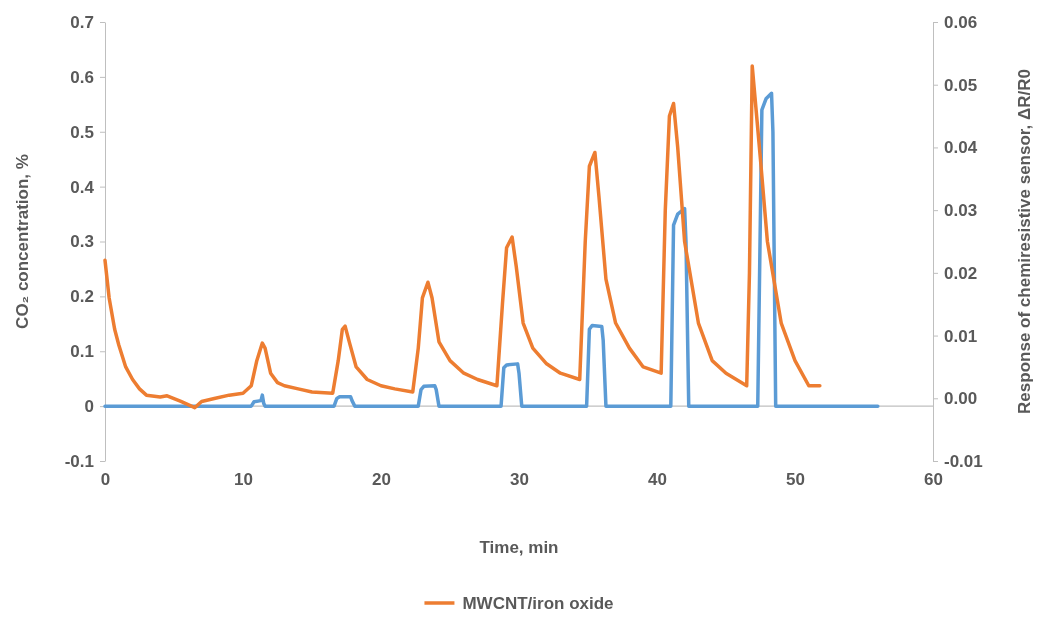 The image size is (1048, 617). What do you see at coordinates (82, 352) in the screenshot?
I see `y-tick-label: 0.1` at bounding box center [82, 352].